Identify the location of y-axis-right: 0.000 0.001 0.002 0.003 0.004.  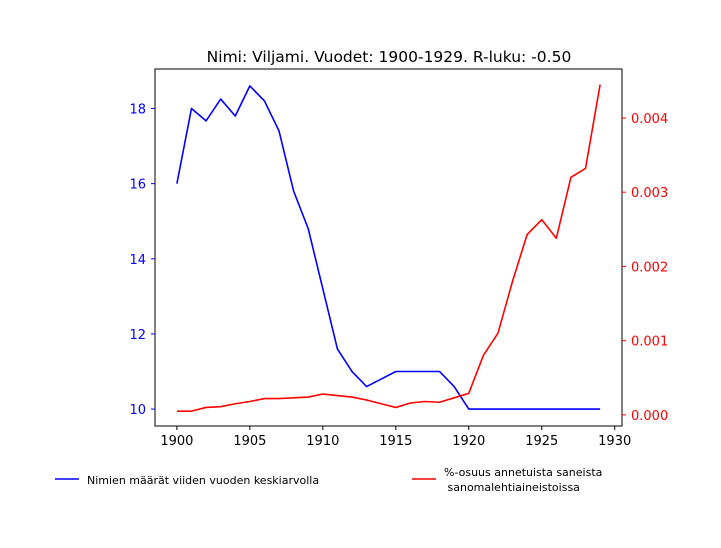
(645, 268).